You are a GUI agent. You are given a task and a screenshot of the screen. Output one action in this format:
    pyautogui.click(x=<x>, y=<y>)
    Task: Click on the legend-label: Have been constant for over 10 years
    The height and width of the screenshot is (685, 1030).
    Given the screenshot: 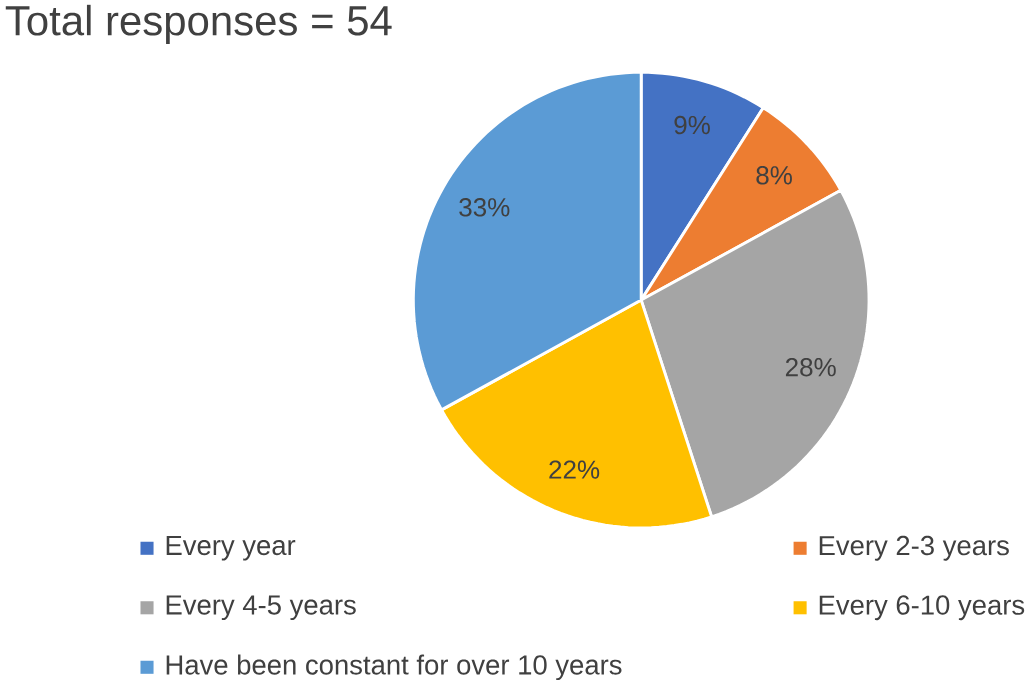 What is the action you would take?
    pyautogui.click(x=394, y=667)
    